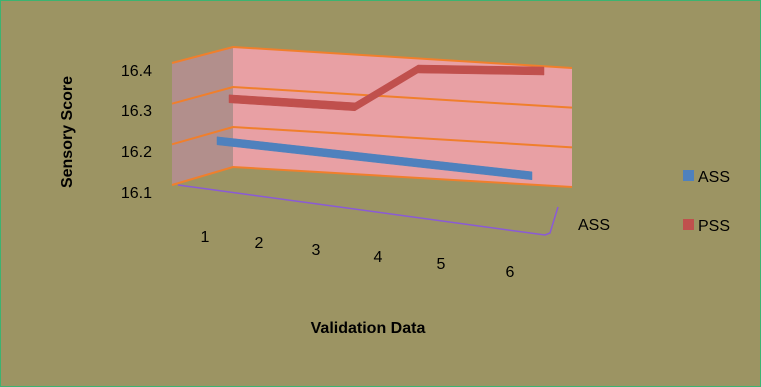 The width and height of the screenshot is (761, 387). What do you see at coordinates (259, 243) in the screenshot?
I see `x-tick-label: 2` at bounding box center [259, 243].